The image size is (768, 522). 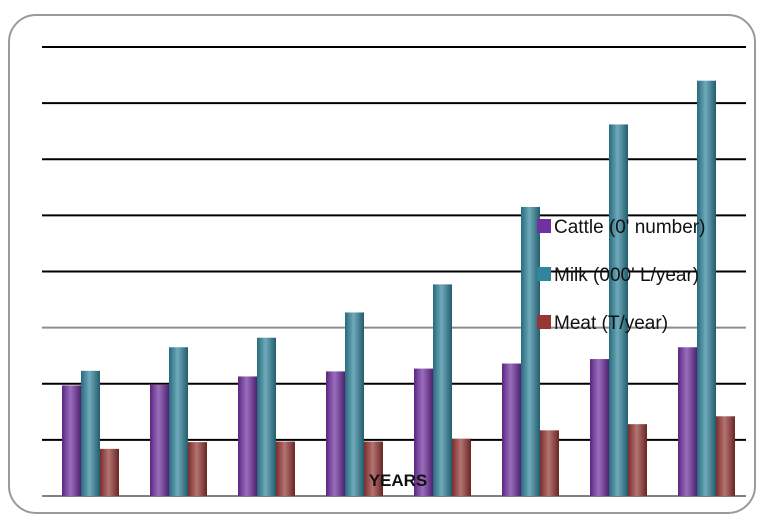 What do you see at coordinates (398, 480) in the screenshot?
I see `x-axis-label: YEARS` at bounding box center [398, 480].